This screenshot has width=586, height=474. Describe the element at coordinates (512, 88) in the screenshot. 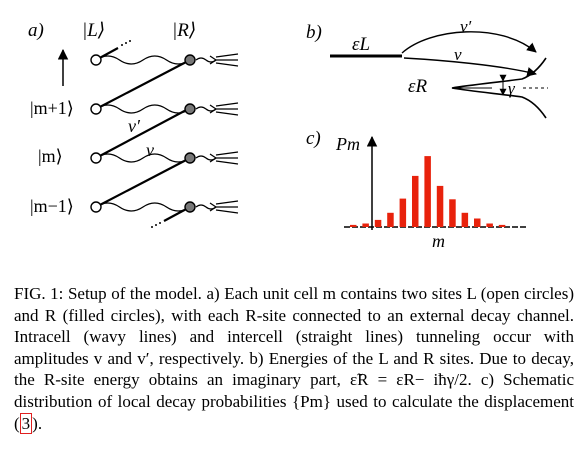

I see `gamma-label: γ` at that location.